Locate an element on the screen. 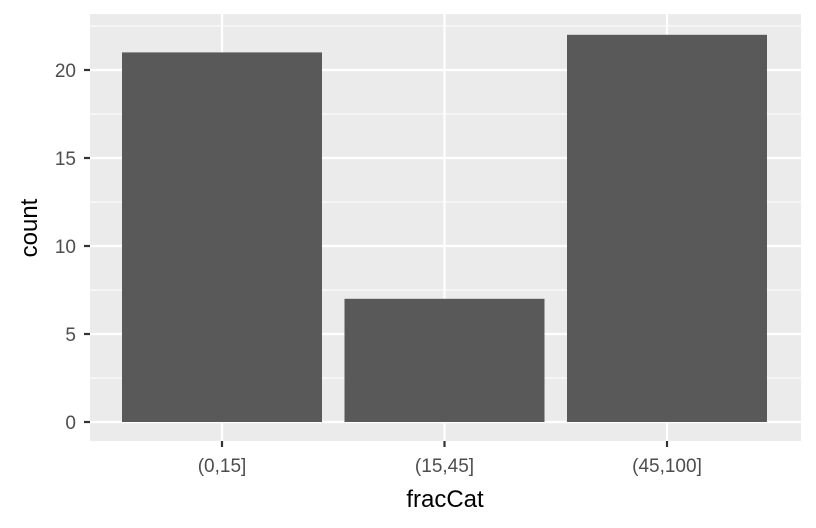 The image size is (816, 528). y-tick-label: 10 is located at coordinates (65, 247).